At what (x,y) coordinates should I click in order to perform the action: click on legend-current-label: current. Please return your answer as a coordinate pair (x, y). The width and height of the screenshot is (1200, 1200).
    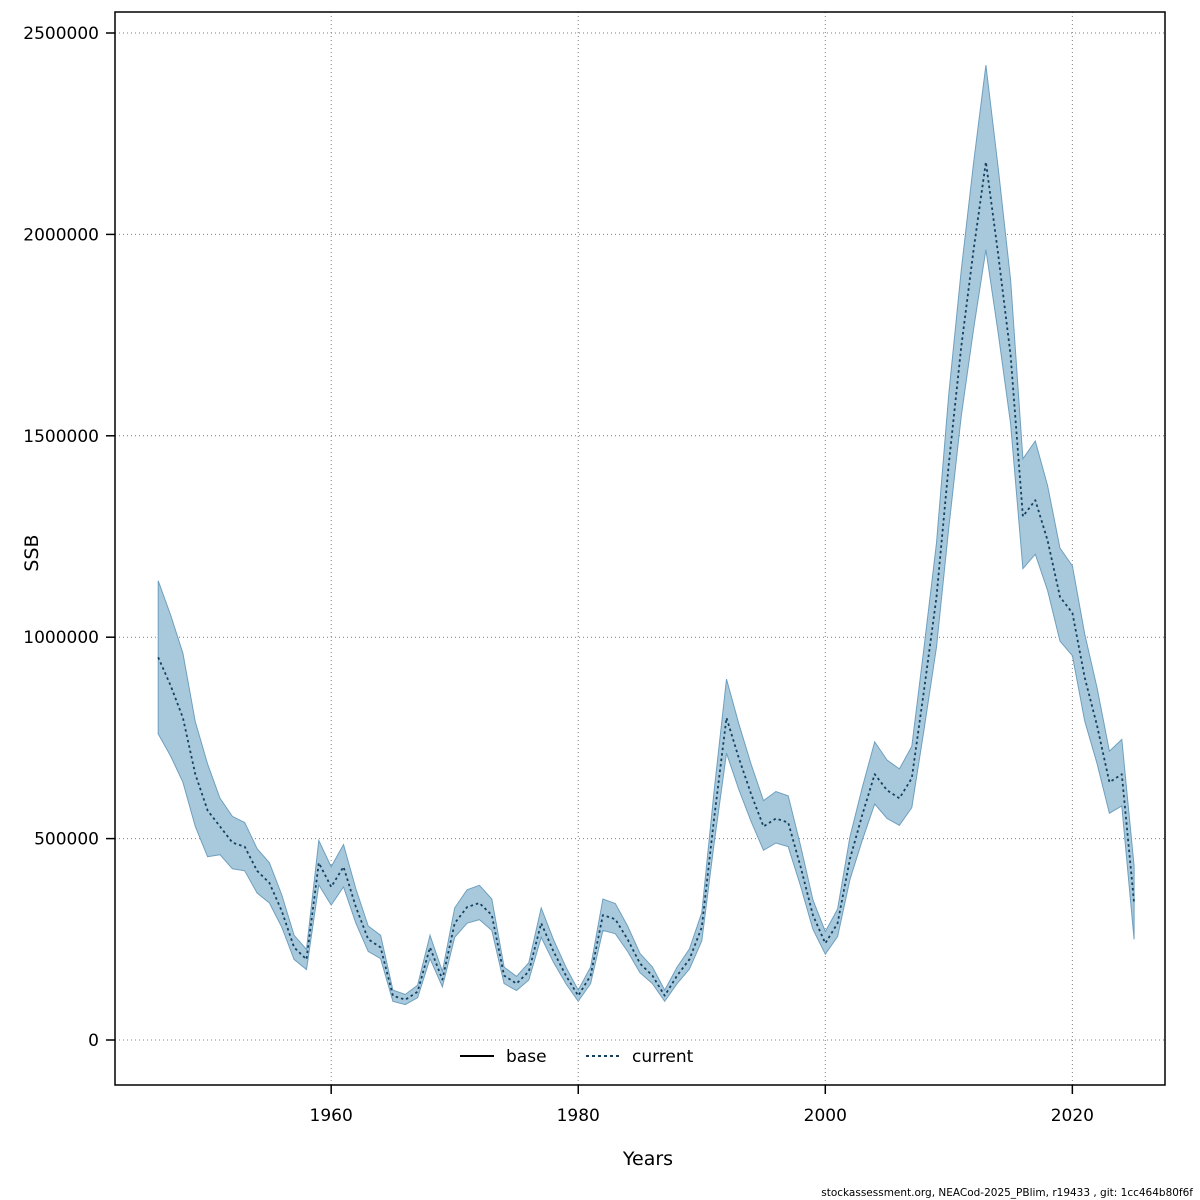
    Looking at the image, I should click on (663, 1057).